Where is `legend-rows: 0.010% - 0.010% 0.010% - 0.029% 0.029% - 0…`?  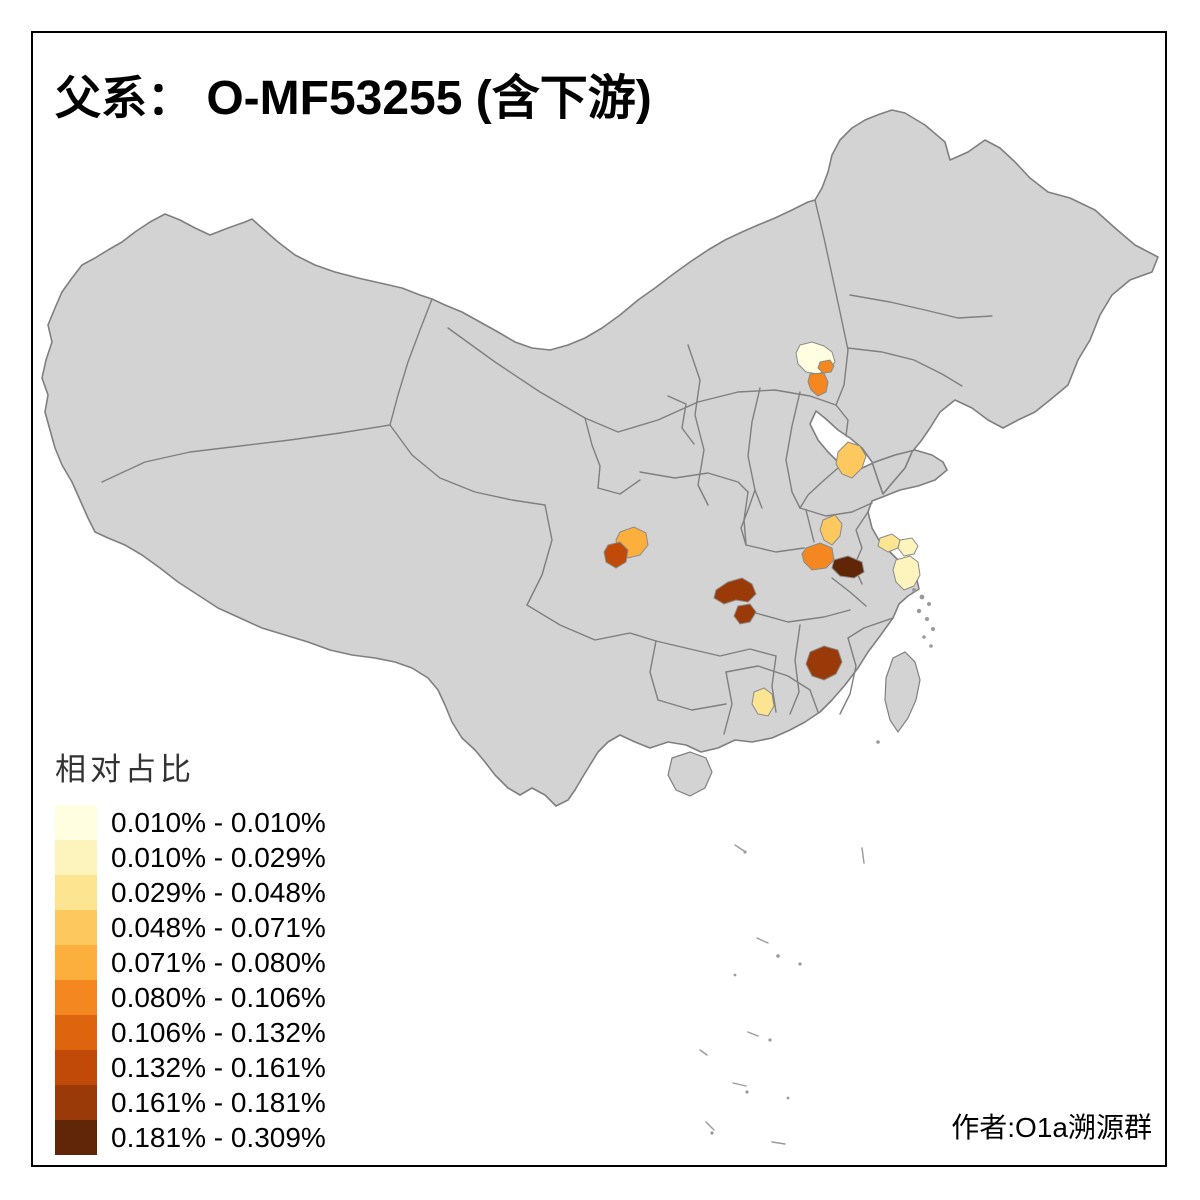
legend-rows: 0.010% - 0.010% 0.010% - 0.029% 0.029% - 0… is located at coordinates (190, 980).